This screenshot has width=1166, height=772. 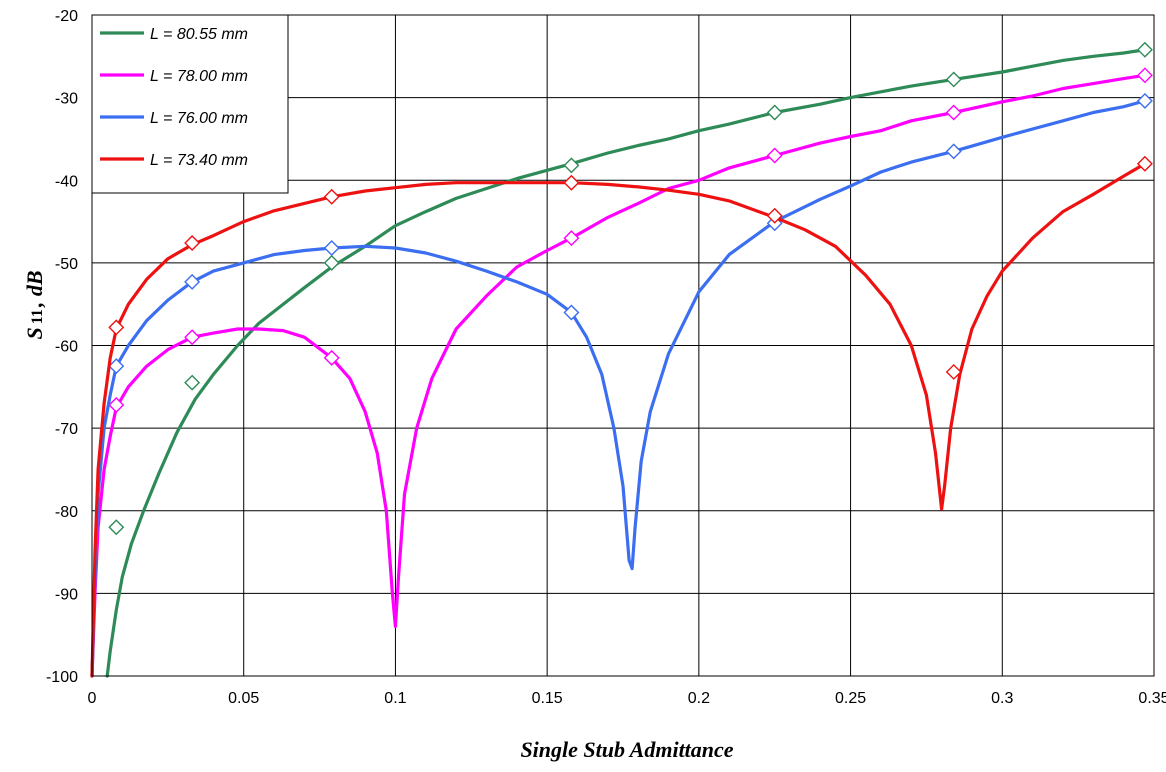 I want to click on x-tick-label: 0, so click(x=92, y=698).